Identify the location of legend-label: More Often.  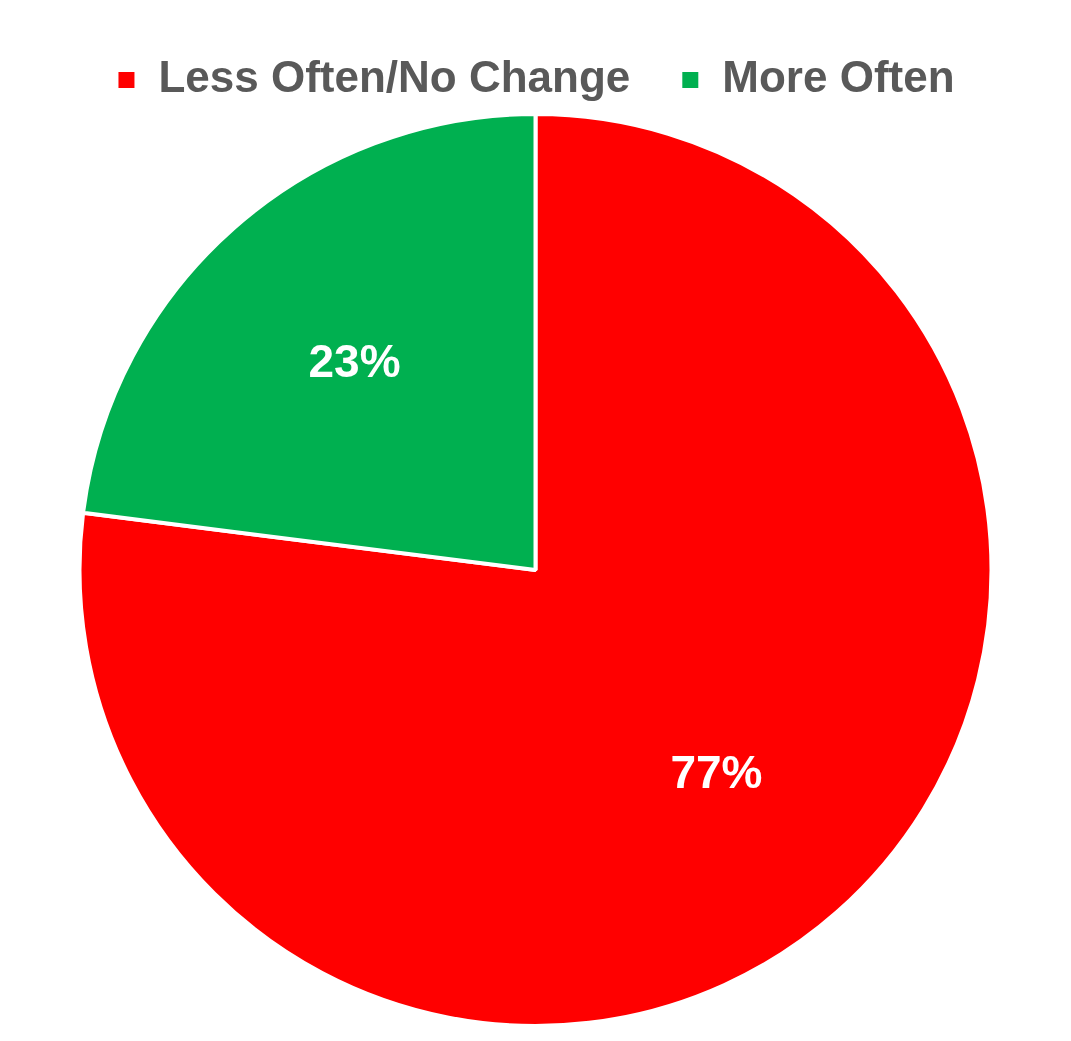
(838, 77).